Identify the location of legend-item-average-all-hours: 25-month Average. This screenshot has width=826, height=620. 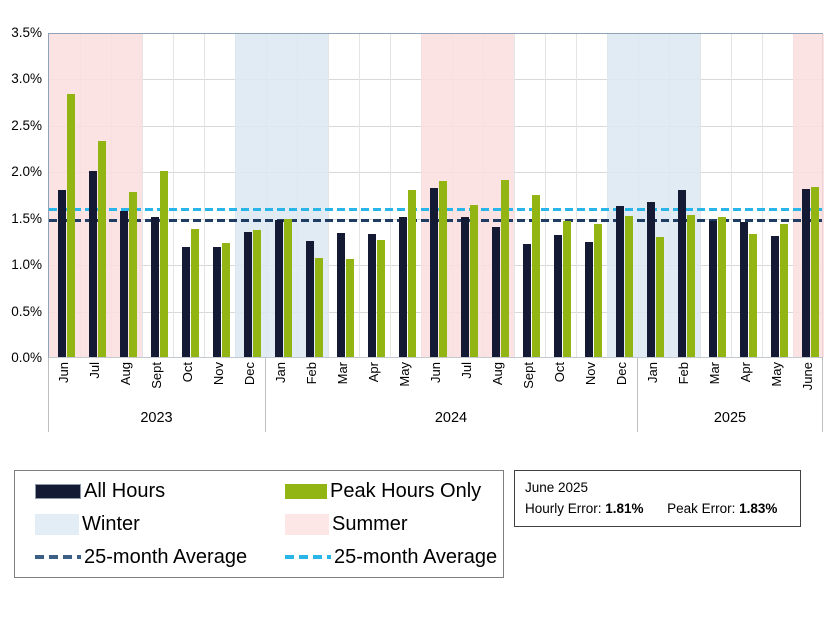
(160, 557).